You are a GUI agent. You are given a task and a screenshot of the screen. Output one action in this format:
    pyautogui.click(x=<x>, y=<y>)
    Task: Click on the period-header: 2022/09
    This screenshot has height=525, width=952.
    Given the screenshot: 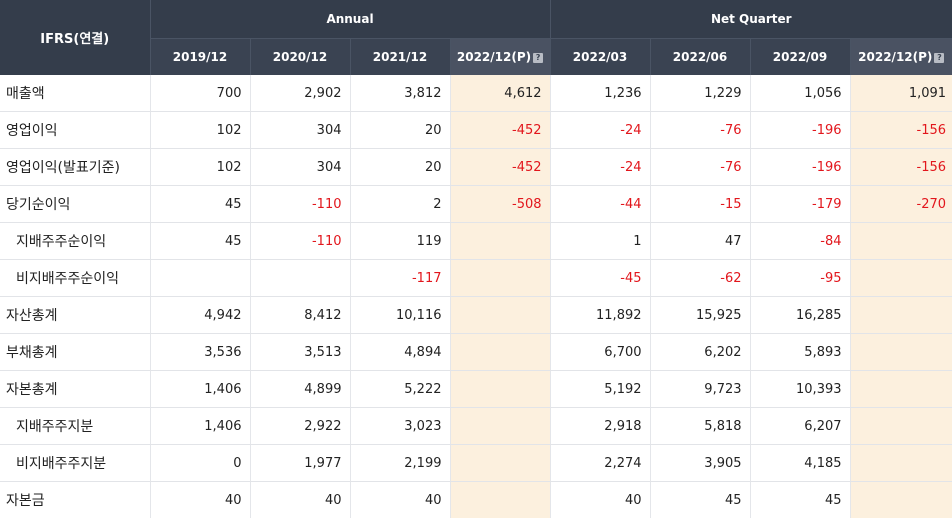 What is the action you would take?
    pyautogui.click(x=800, y=56)
    